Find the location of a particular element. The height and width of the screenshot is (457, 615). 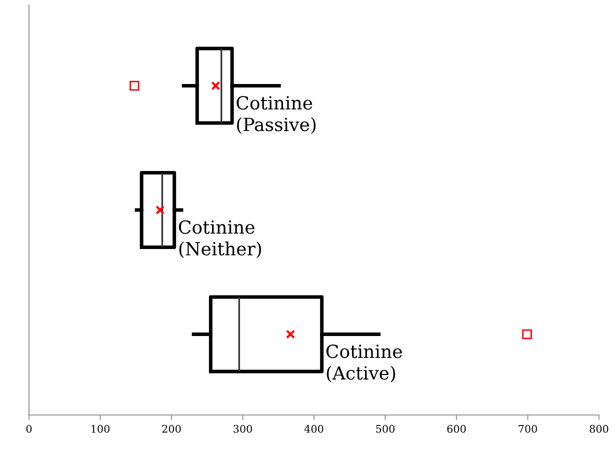

annotation: Cotinine (Passive) is located at coordinates (276, 115).